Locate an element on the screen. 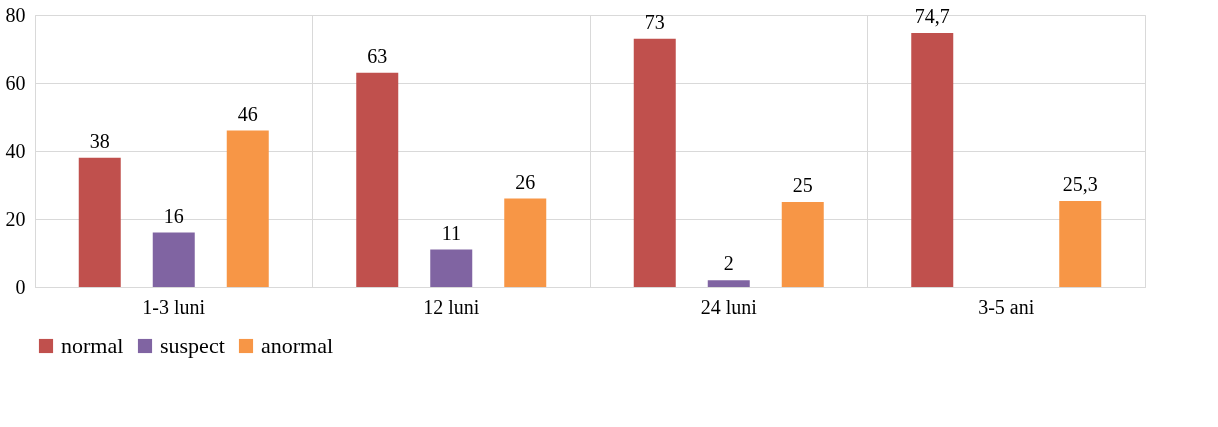 The width and height of the screenshot is (1218, 427). legend-label: anormal is located at coordinates (297, 345).